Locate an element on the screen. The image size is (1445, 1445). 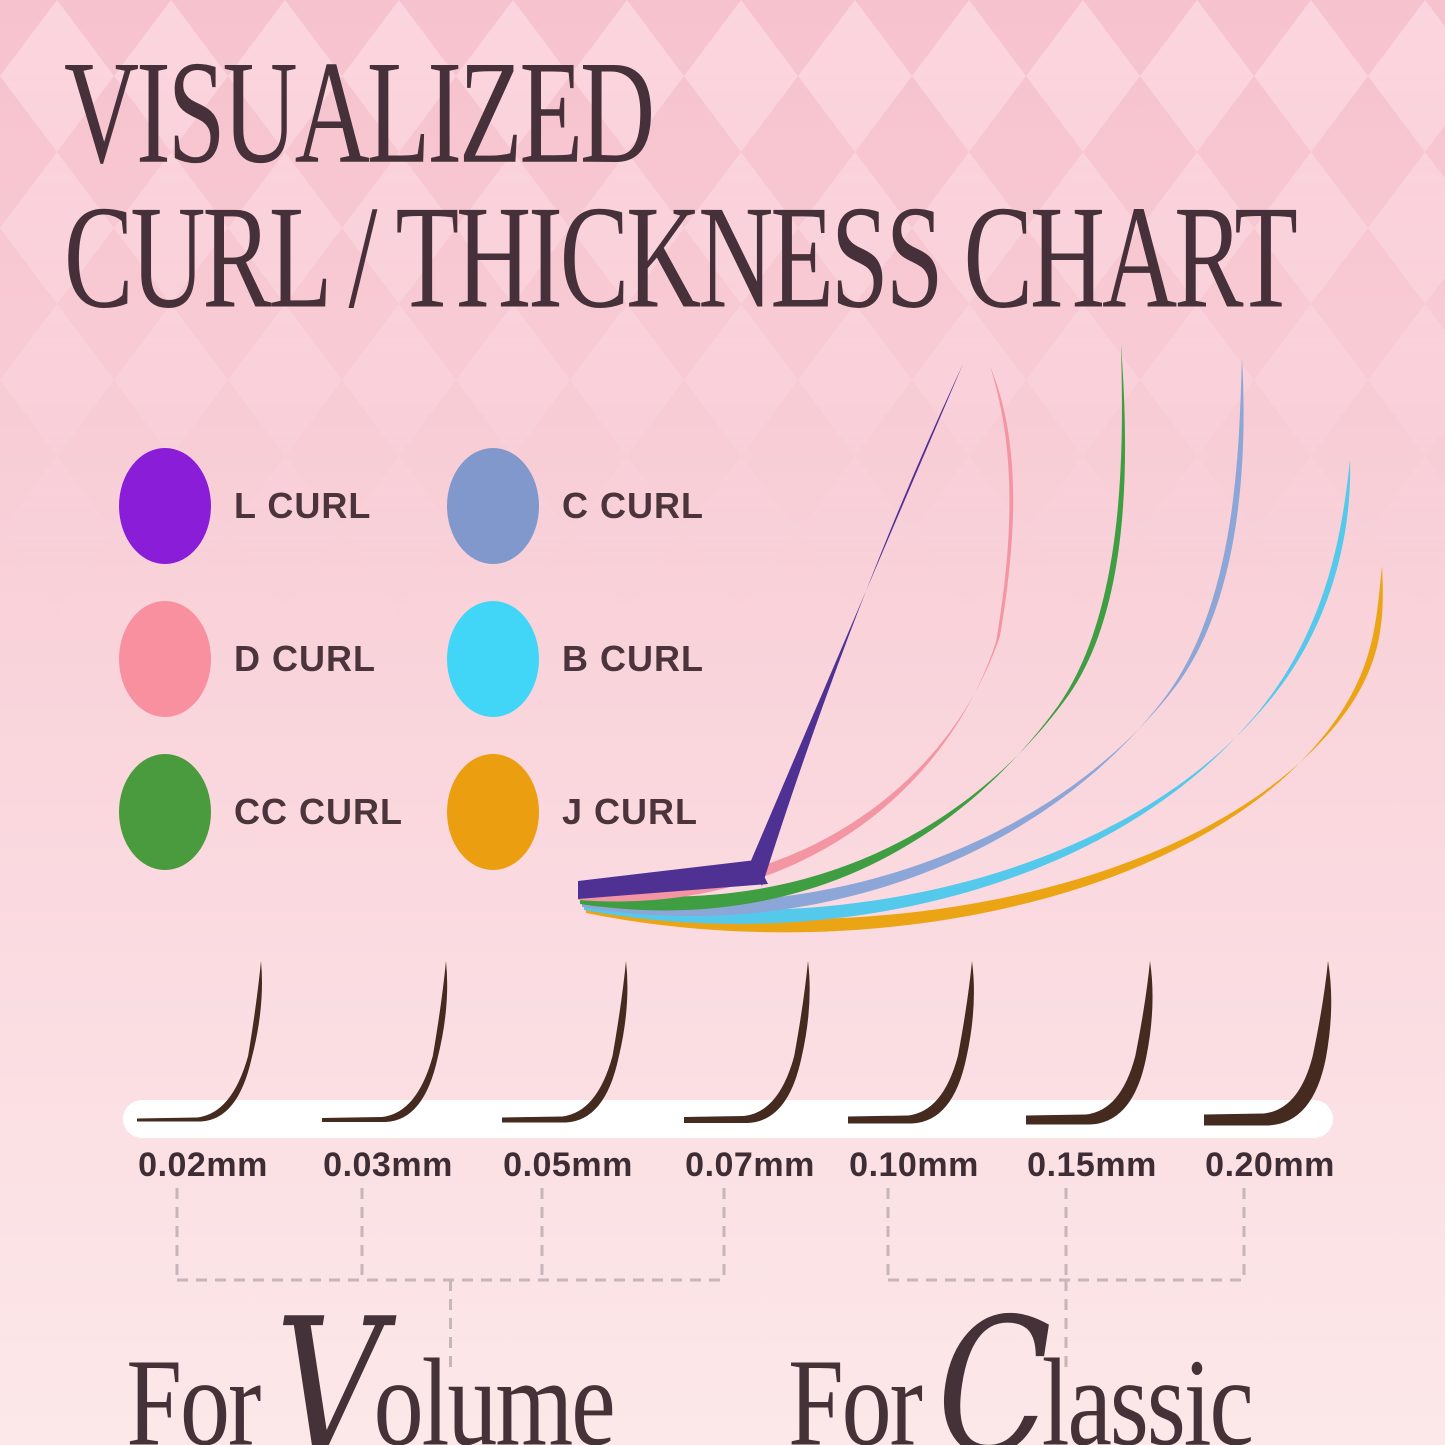
for-classic-initial: C is located at coordinates (994, 1362).